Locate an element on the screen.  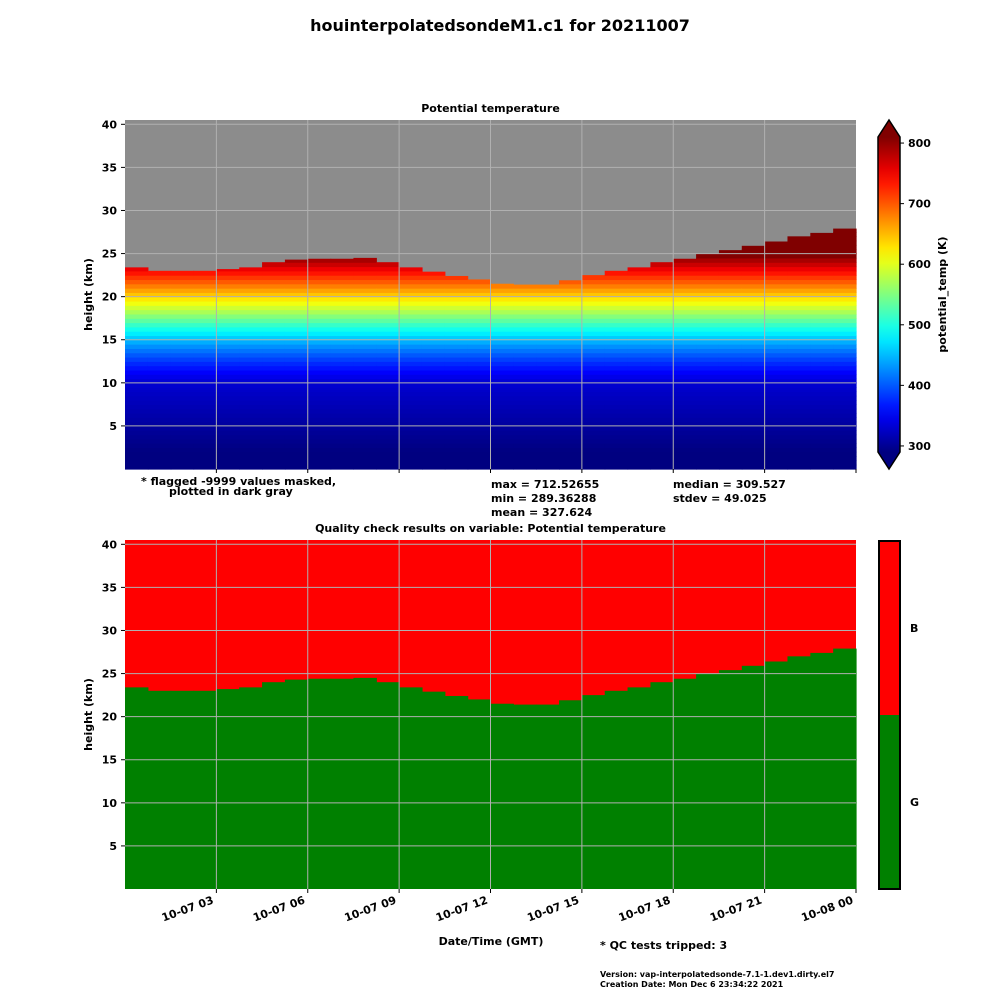
x-tick-label: 10-07 12 is located at coordinates (461, 909).